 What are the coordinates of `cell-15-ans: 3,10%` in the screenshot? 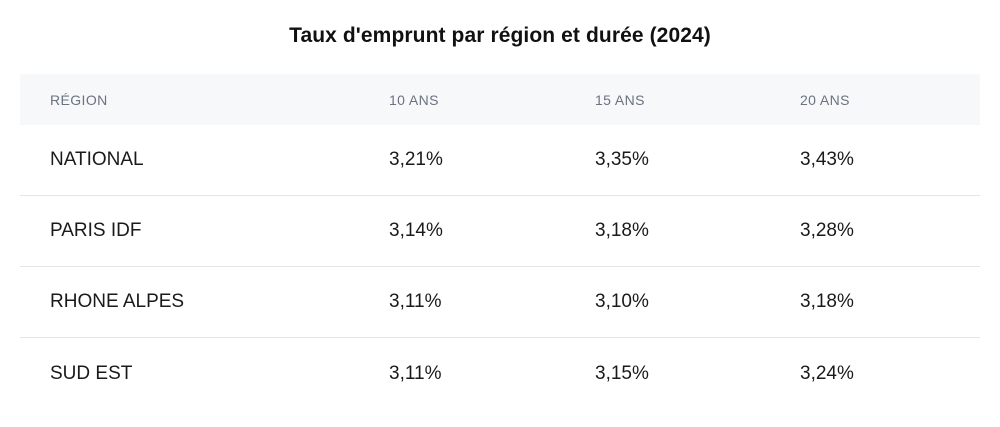 It's located at (622, 301).